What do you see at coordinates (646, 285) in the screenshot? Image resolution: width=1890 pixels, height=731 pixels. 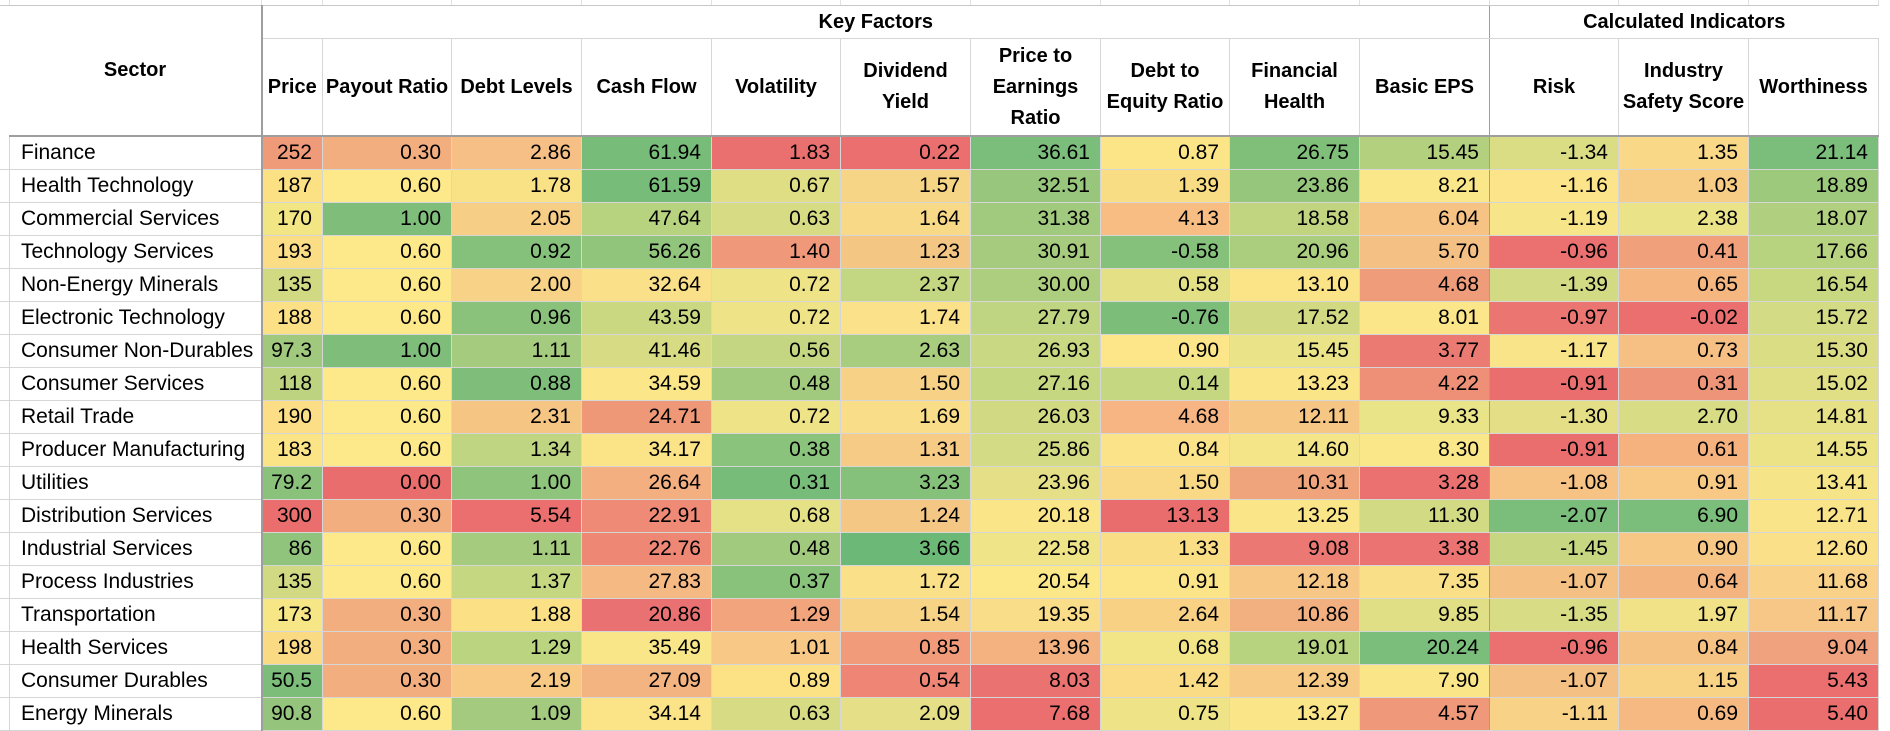 I see `cell-cash-flow: 32.64` at bounding box center [646, 285].